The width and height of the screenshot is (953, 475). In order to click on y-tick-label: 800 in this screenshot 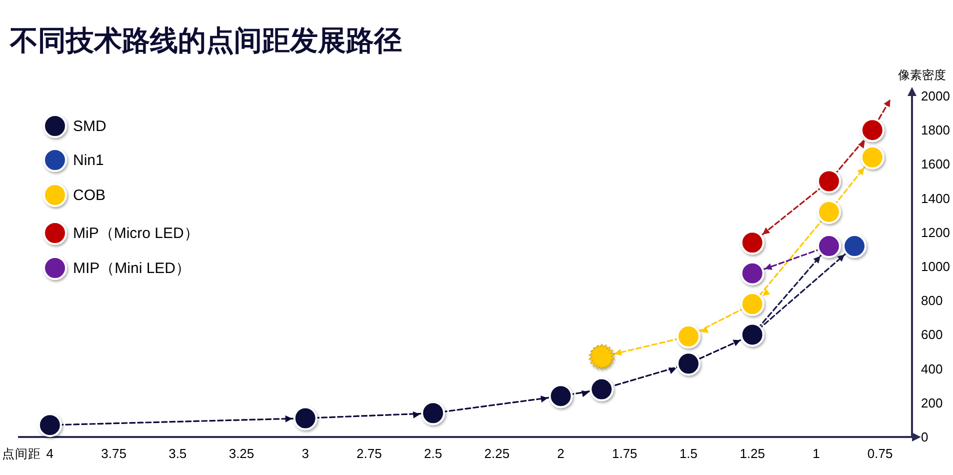, I will do `click(932, 300)`.